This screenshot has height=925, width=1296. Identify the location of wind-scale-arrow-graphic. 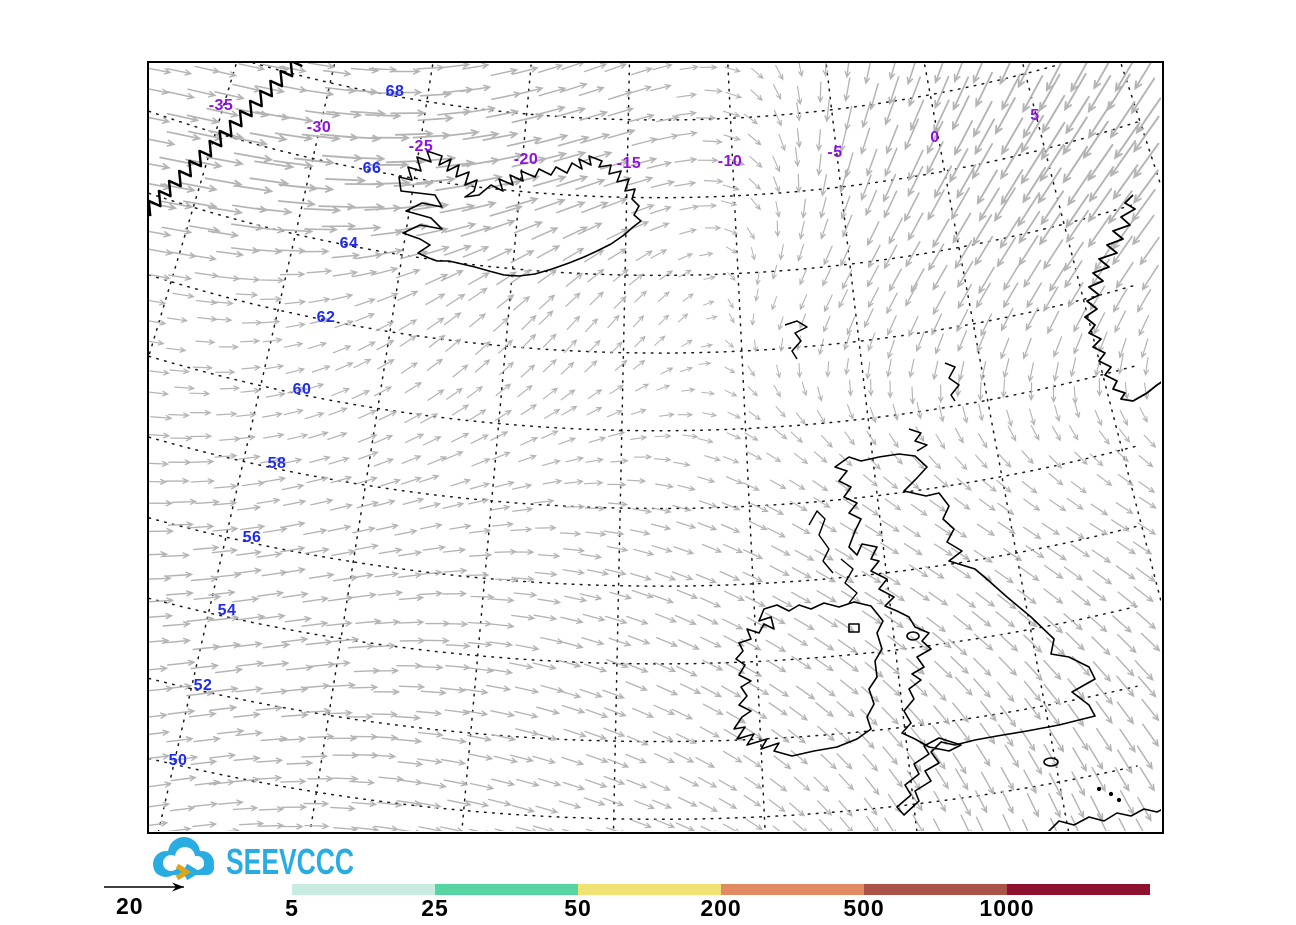
(144, 887).